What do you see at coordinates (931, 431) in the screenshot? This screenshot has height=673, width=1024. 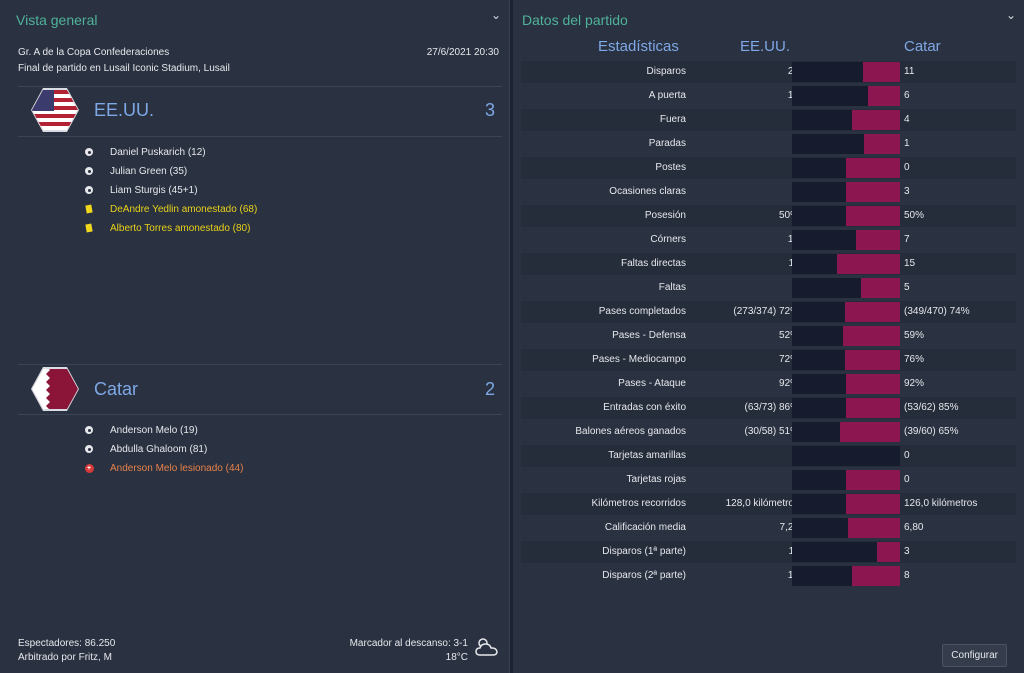 I see `stat-away-value: (39/60) 65%` at bounding box center [931, 431].